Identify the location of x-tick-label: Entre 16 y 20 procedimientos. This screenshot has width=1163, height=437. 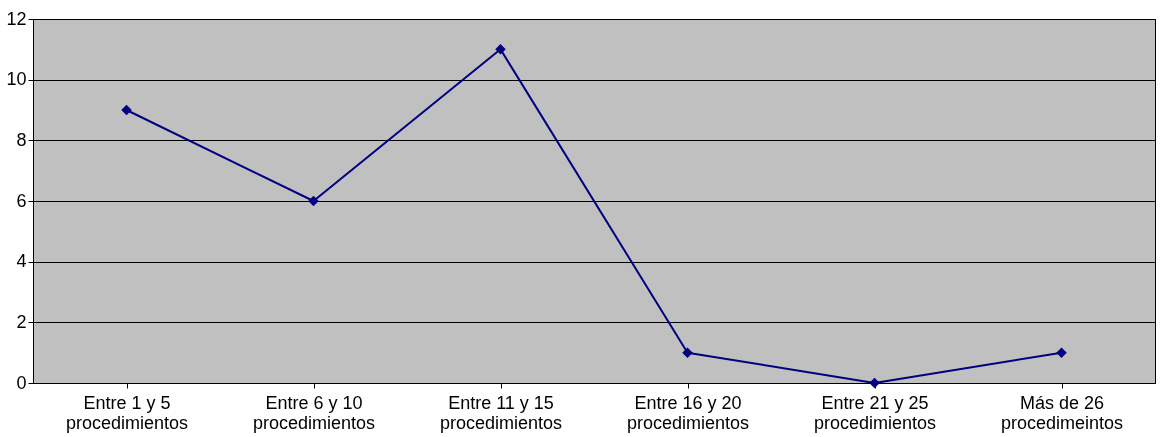
(688, 412).